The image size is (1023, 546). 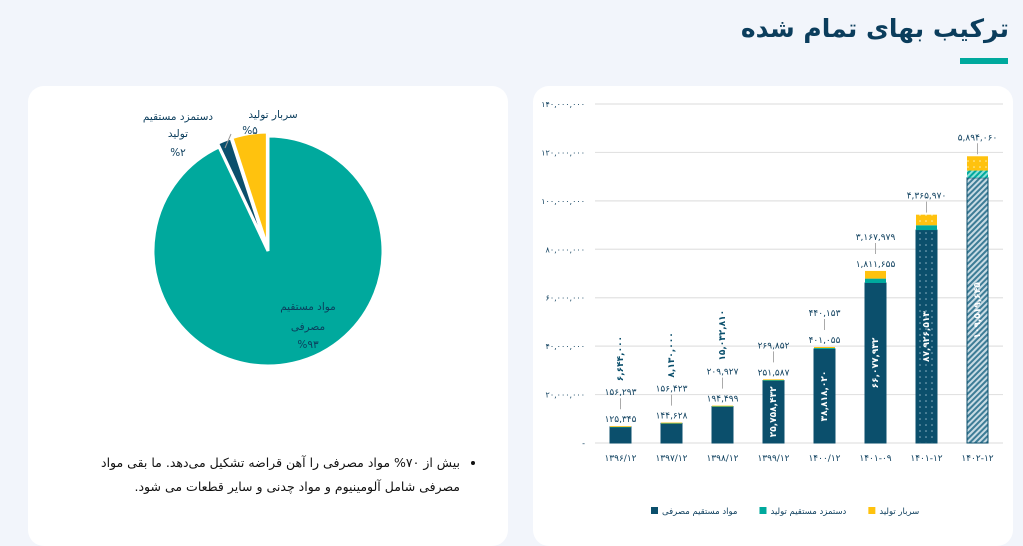 What do you see at coordinates (228, 141) in the screenshot?
I see `leader-line` at bounding box center [228, 141].